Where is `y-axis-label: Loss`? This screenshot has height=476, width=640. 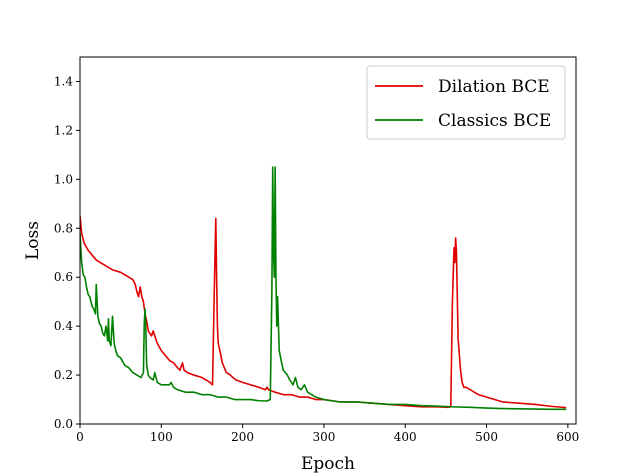
y-axis-label: Loss is located at coordinates (33, 240).